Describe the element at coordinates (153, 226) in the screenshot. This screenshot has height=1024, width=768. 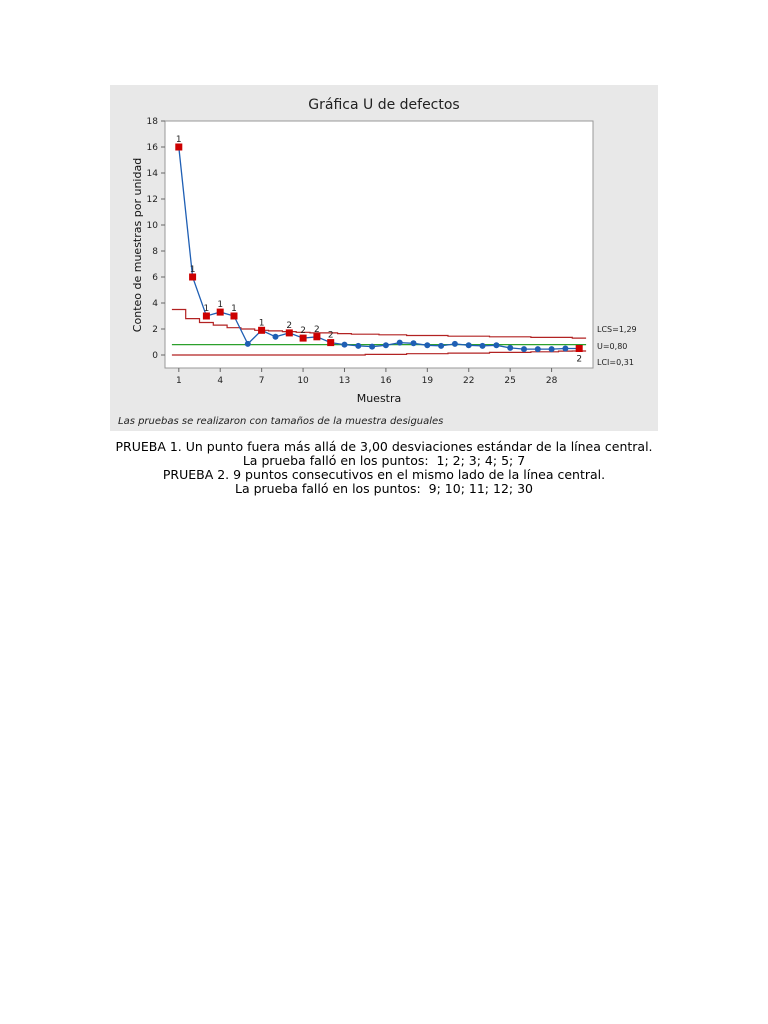
I see `y-tick-label: 10` at that location.